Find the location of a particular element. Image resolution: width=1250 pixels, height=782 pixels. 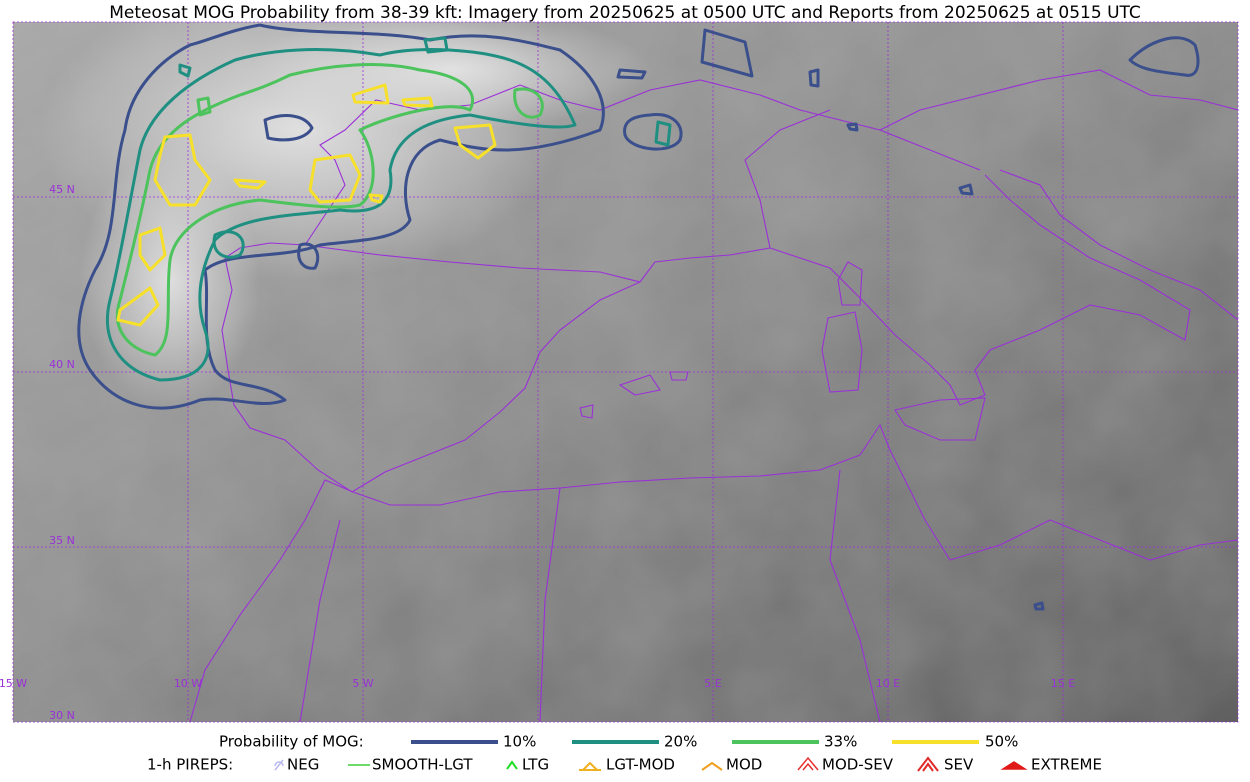

legend-label: 50% is located at coordinates (1001, 742).